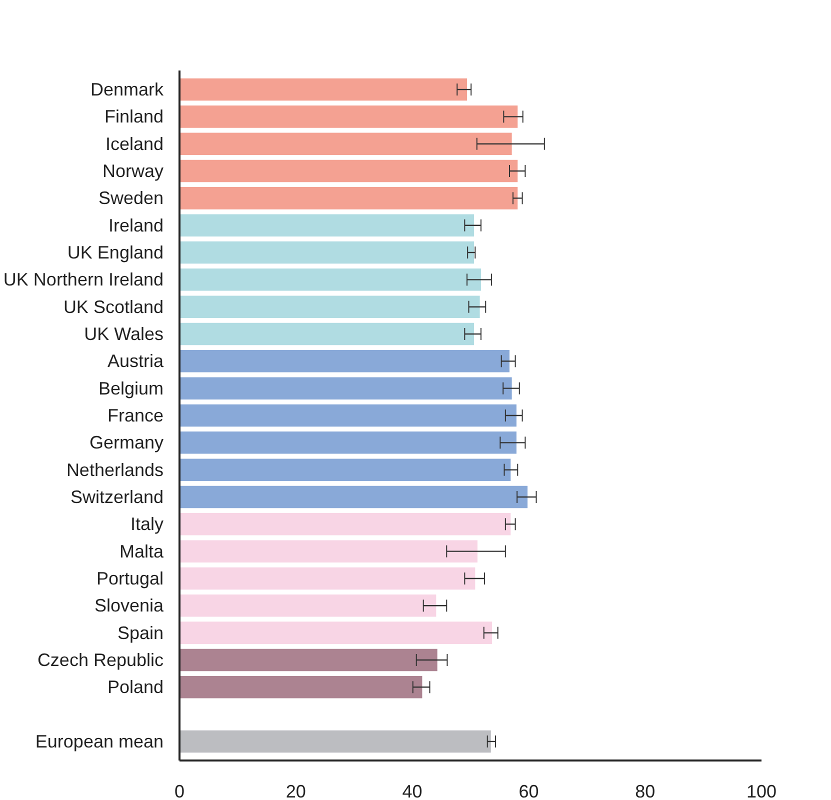 The image size is (831, 800). I want to click on y-tick-label: UK Wales, so click(124, 334).